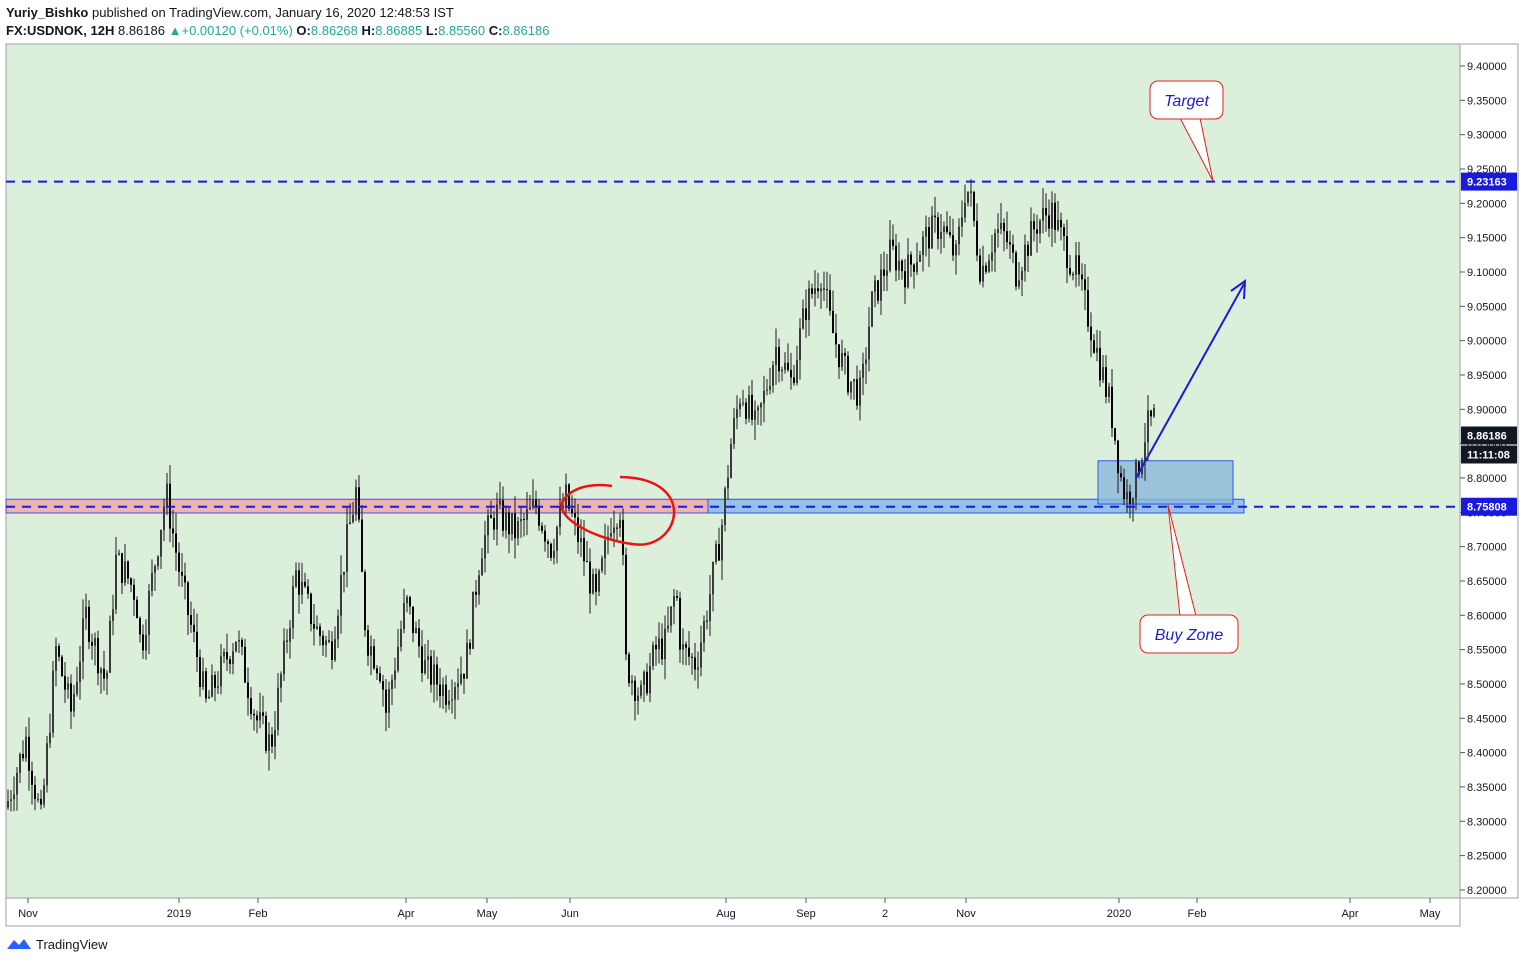 The image size is (1524, 964). I want to click on y-tick-label: 8.35000, so click(1487, 788).